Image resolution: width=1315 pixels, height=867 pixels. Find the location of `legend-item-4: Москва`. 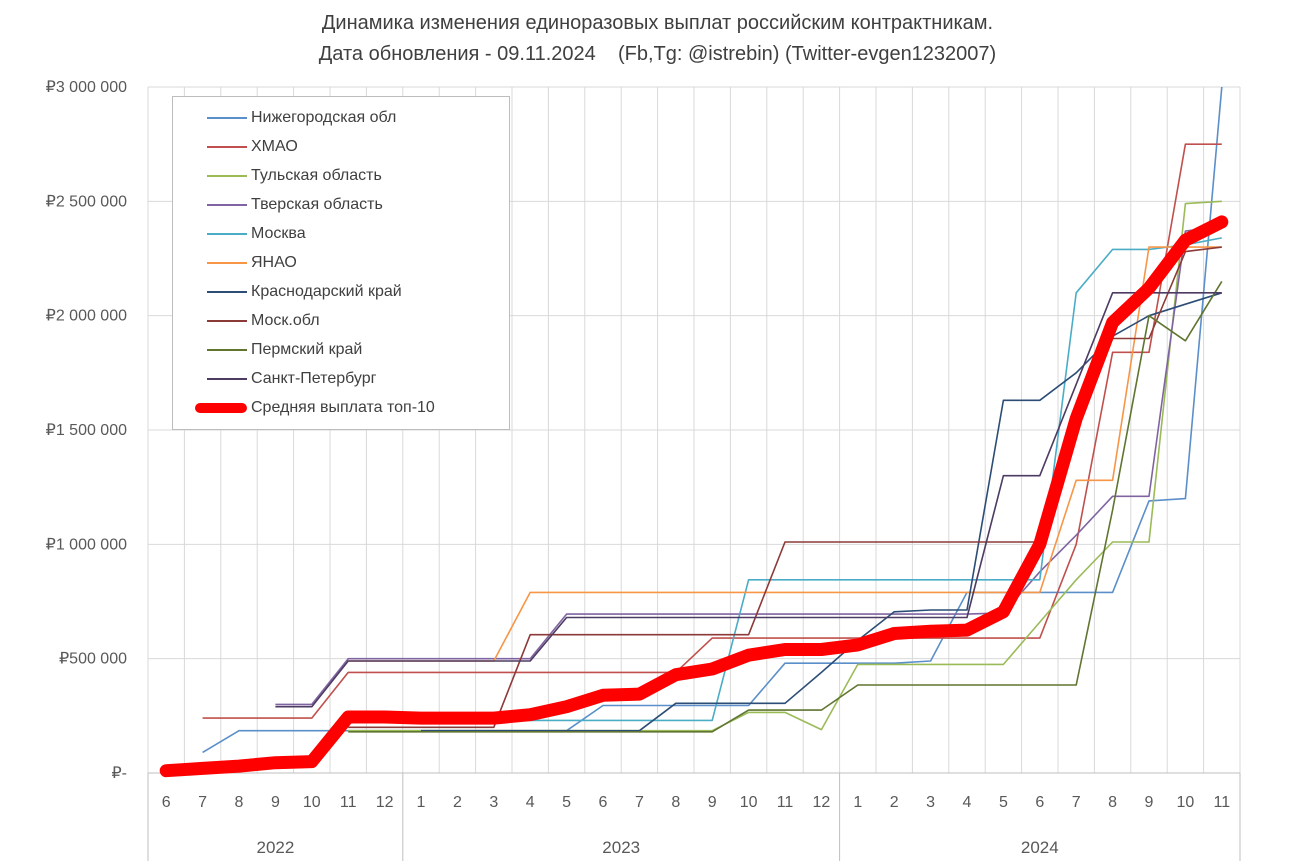

legend-item-4: Москва is located at coordinates (341, 233).